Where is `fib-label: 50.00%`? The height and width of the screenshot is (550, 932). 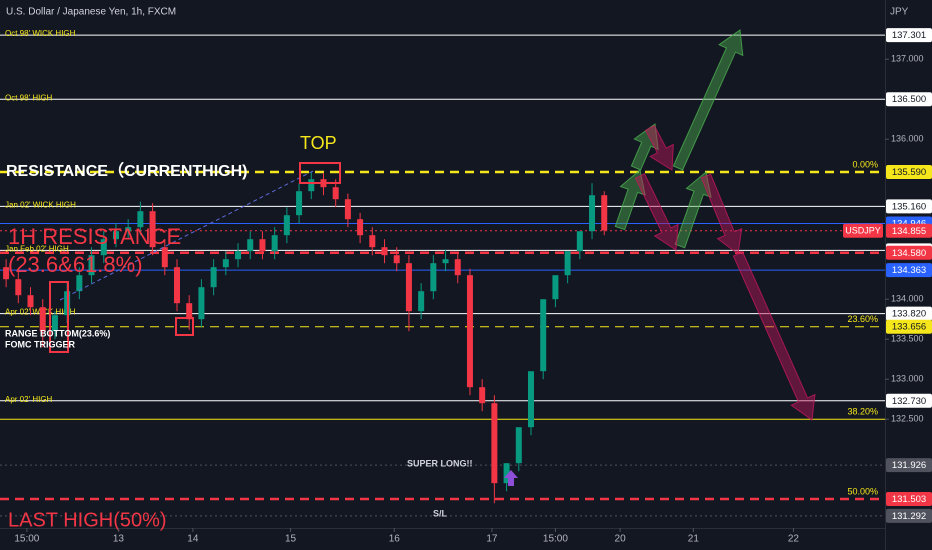 fib-label: 50.00% is located at coordinates (862, 491).